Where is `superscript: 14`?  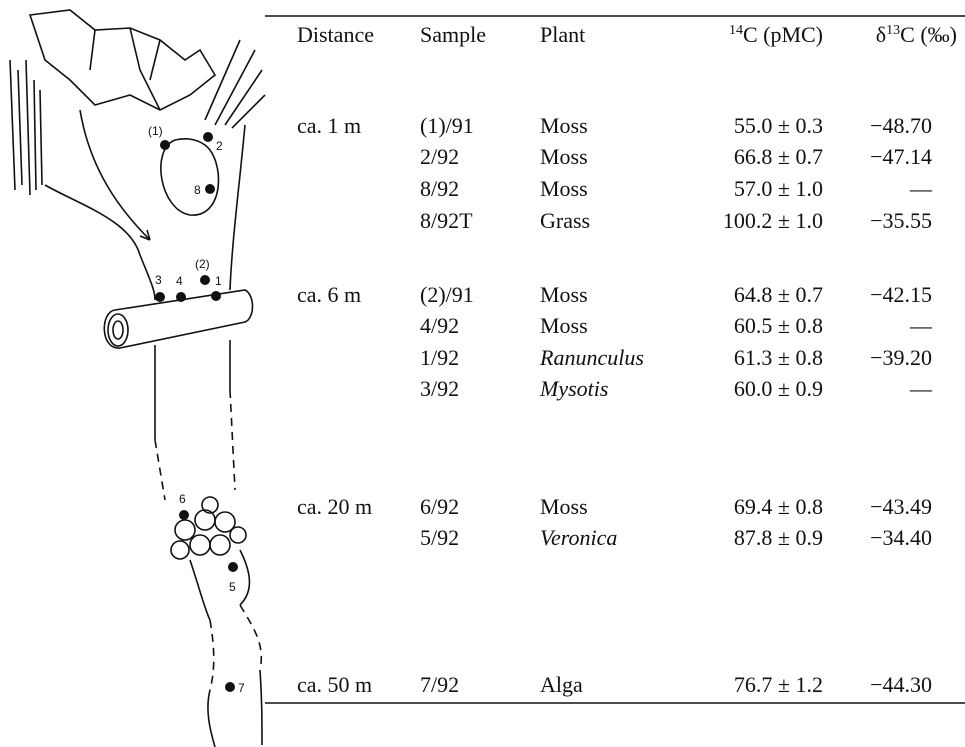
superscript: 14 is located at coordinates (736, 30).